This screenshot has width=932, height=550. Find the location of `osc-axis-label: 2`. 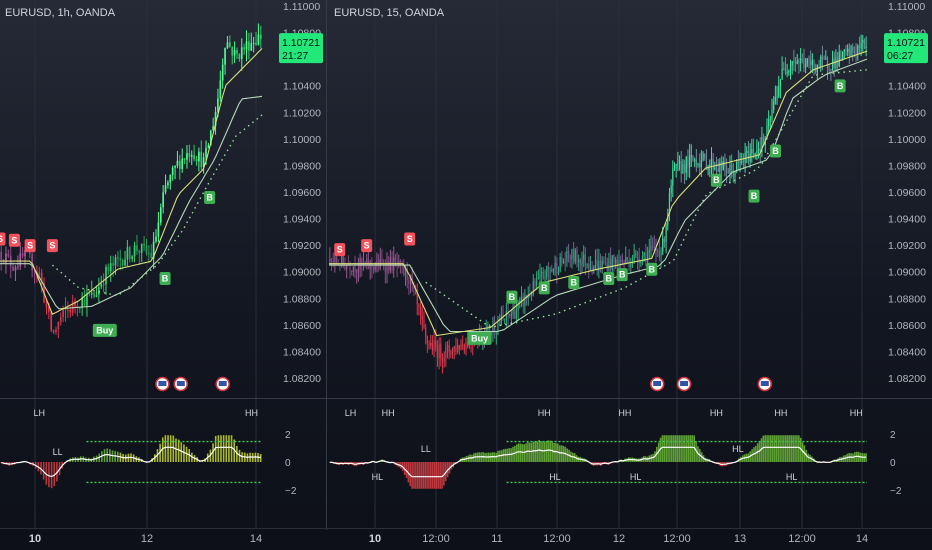

osc-axis-label: 2 is located at coordinates (893, 435).